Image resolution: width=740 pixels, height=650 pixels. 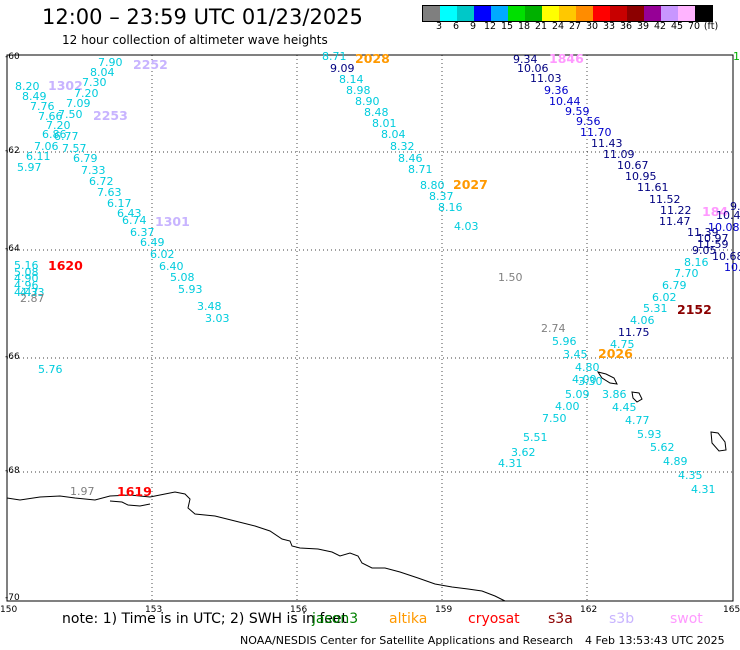 What do you see at coordinates (12, 598) in the screenshot?
I see `lat-label: -70` at bounding box center [12, 598].